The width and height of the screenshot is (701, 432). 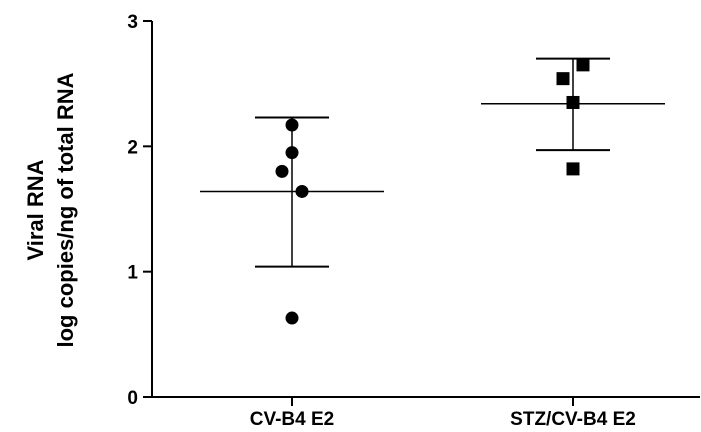 I want to click on x-category-label: STZ/CV-B4 E2, so click(x=573, y=419).